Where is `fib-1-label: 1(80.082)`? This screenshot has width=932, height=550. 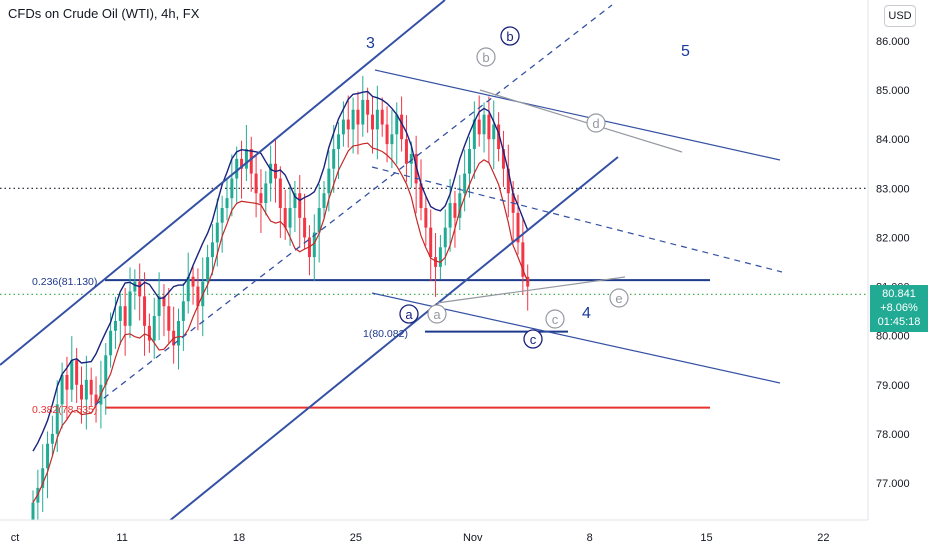 fib-1-label: 1(80.082) is located at coordinates (385, 334).